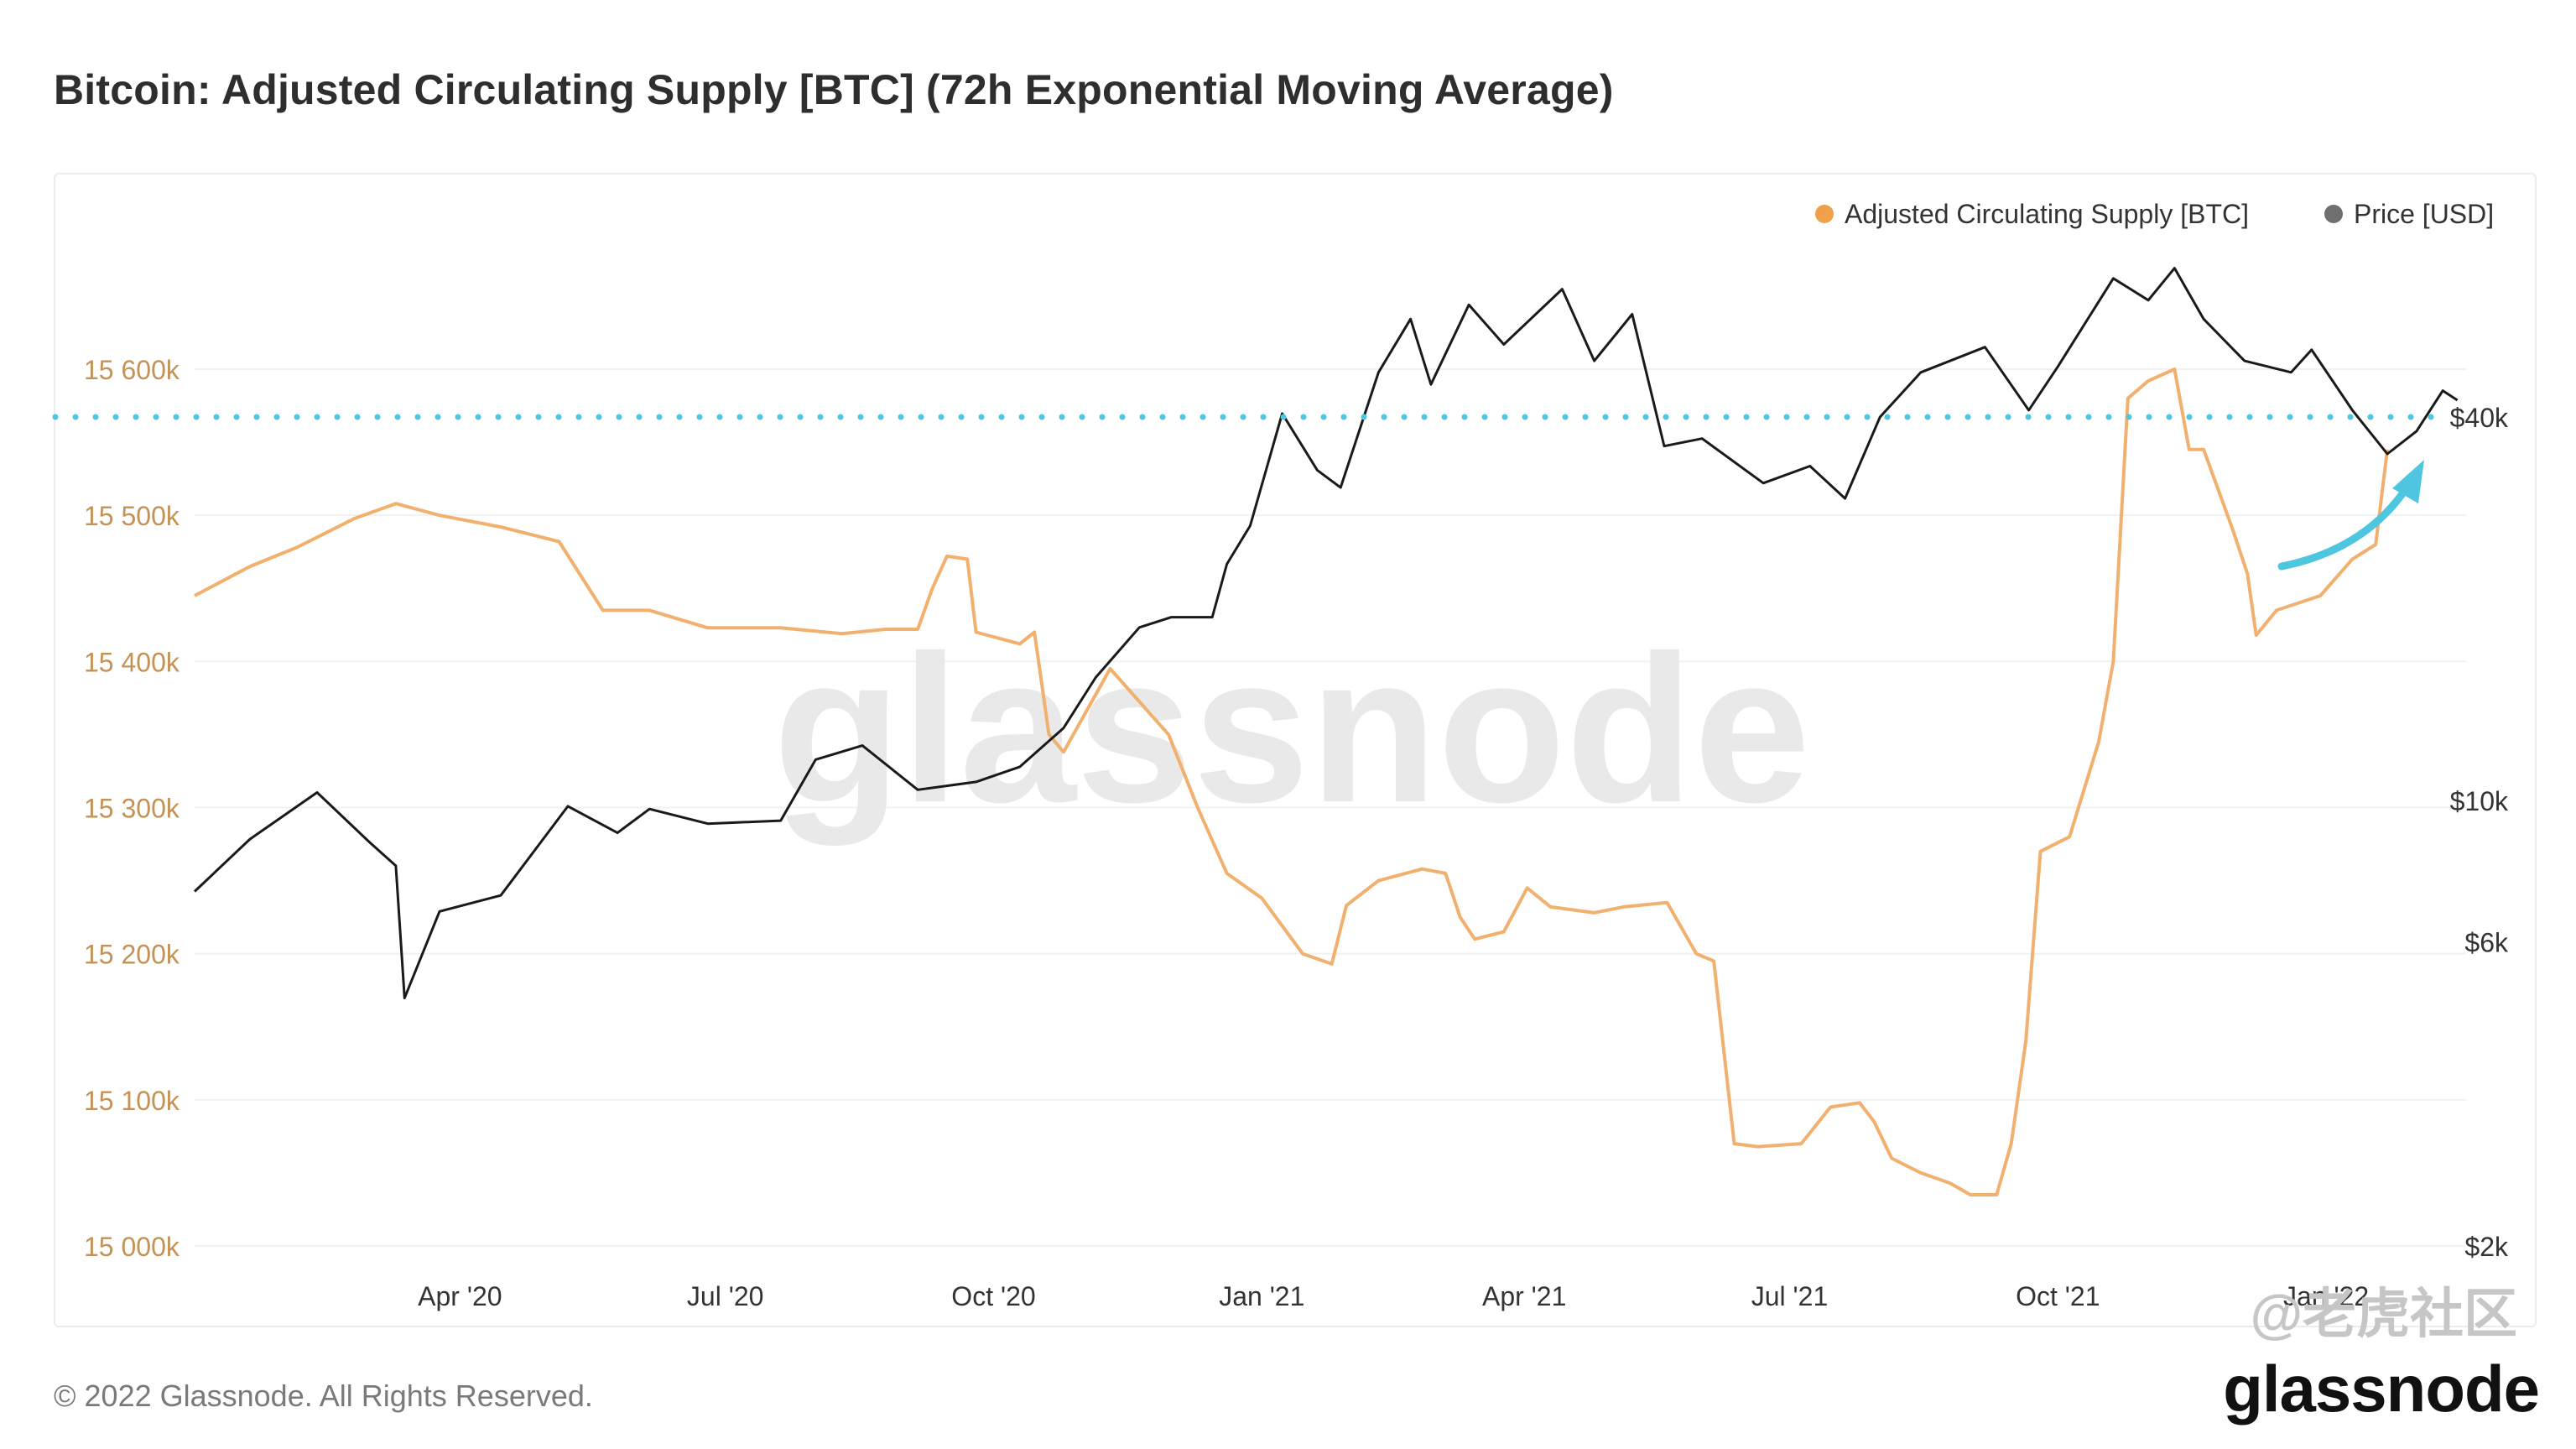 The height and width of the screenshot is (1449, 2576). What do you see at coordinates (2047, 214) in the screenshot?
I see `legend-label-supply: Adjusted Circulating Supply [BTC]` at bounding box center [2047, 214].